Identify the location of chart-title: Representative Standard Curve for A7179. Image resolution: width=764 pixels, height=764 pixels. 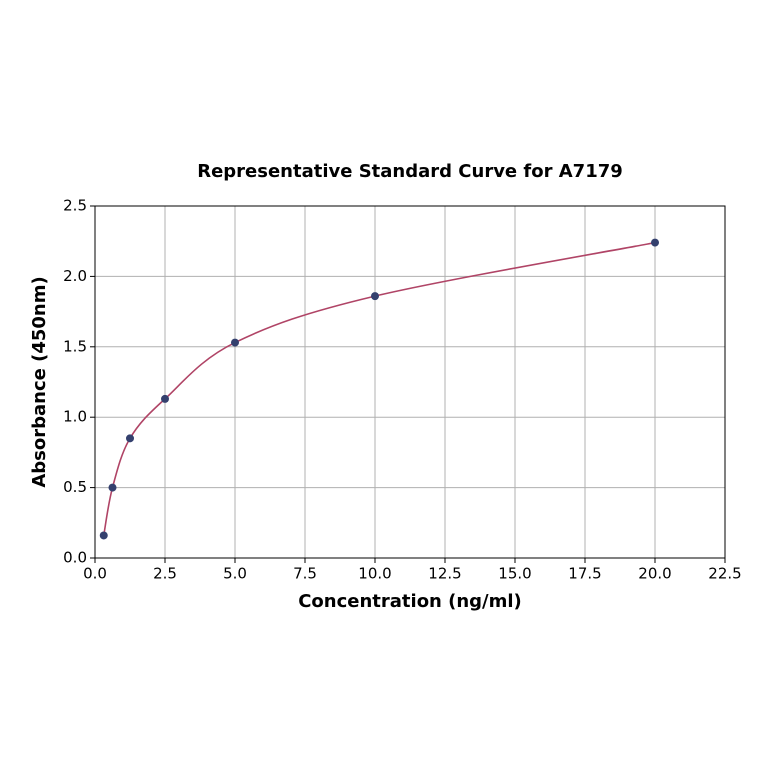
(410, 171).